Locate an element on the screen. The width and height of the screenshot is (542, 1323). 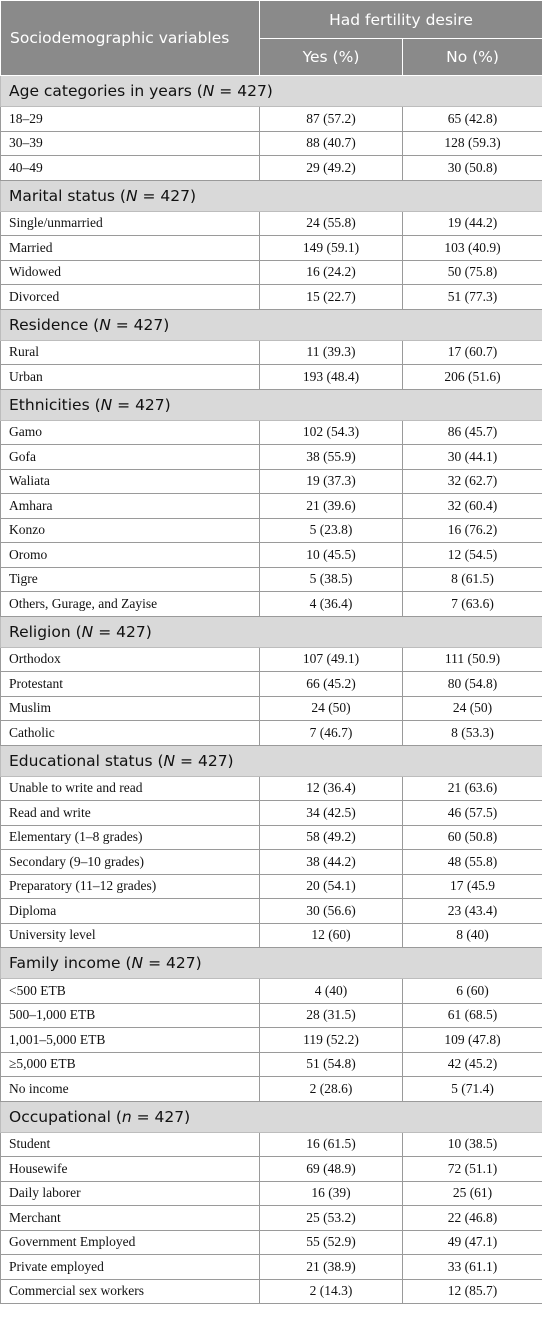
row-label: Daily laborer is located at coordinates (130, 1193).